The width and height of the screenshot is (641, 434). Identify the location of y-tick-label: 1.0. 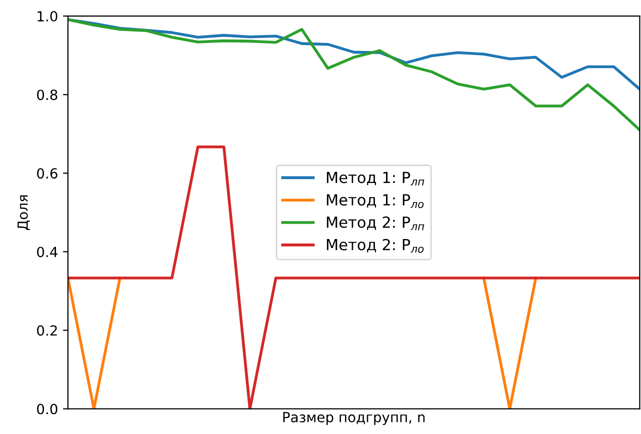
(48, 16).